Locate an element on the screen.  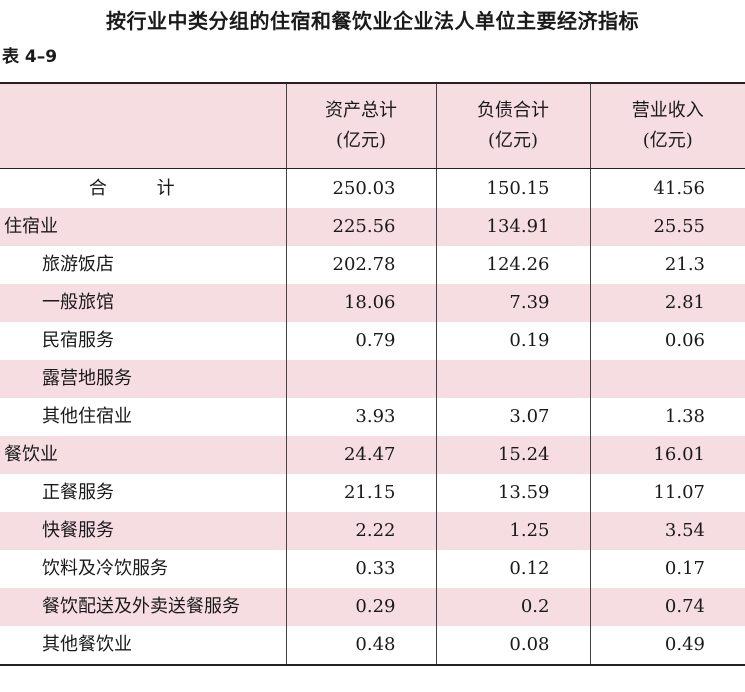
table-row: 其他住宿业 3.93 3.07 1.38 is located at coordinates (372, 417).